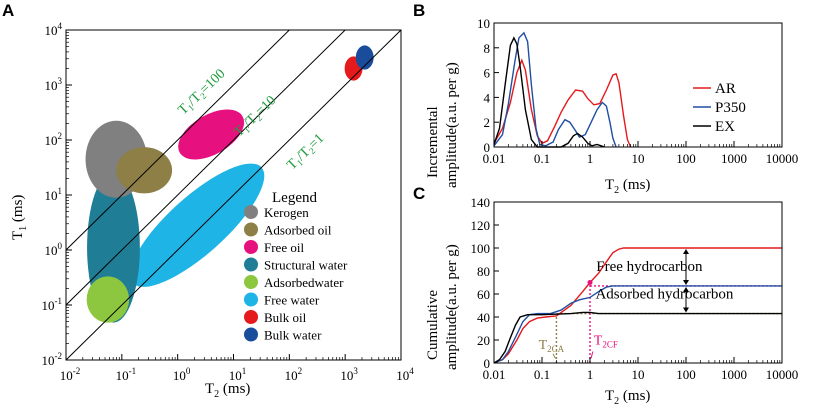  What do you see at coordinates (481, 202) in the screenshot?
I see `y-tick-label: 140` at bounding box center [481, 202].